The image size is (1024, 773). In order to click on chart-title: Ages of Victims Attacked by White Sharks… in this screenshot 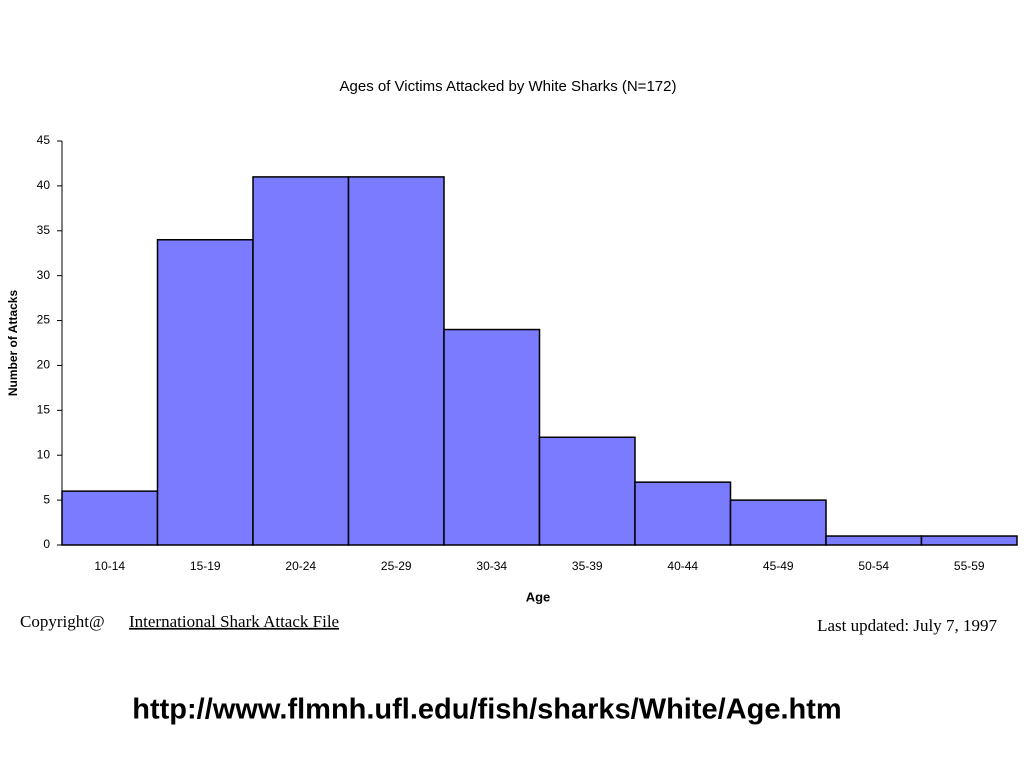, I will do `click(508, 86)`.